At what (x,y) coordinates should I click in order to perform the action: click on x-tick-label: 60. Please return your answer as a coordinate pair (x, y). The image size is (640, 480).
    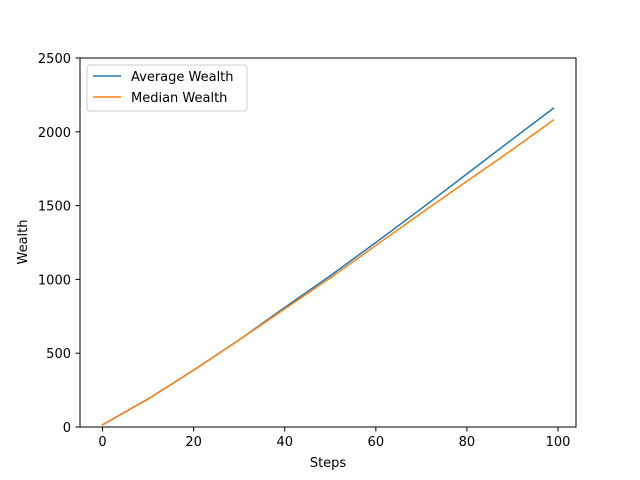
    Looking at the image, I should click on (376, 442).